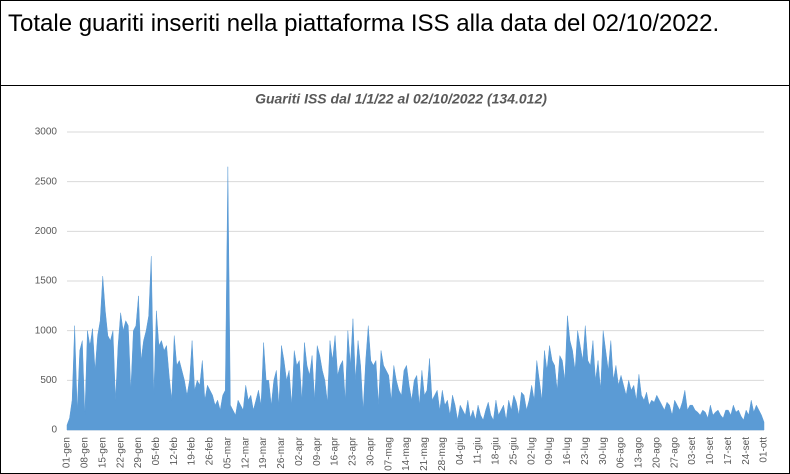  What do you see at coordinates (120, 452) in the screenshot?
I see `x-tick-label: 22-gen` at bounding box center [120, 452].